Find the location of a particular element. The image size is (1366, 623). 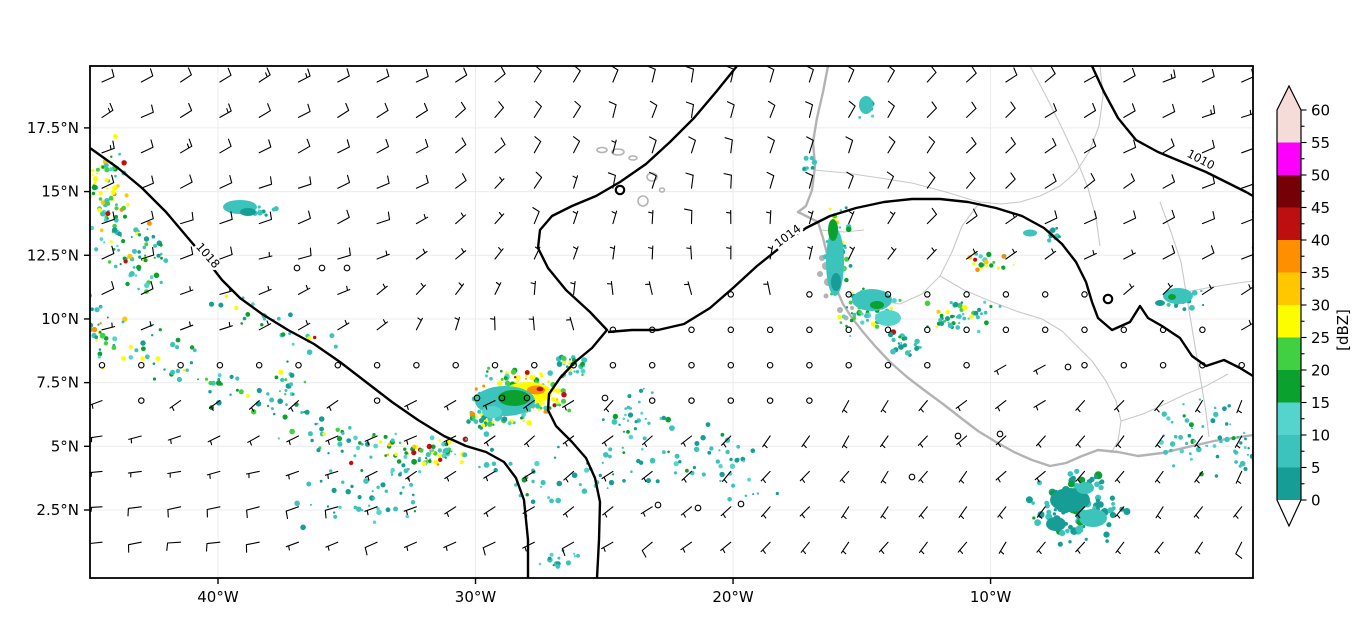

colorbar-tick-label: 5 is located at coordinates (1316, 468).